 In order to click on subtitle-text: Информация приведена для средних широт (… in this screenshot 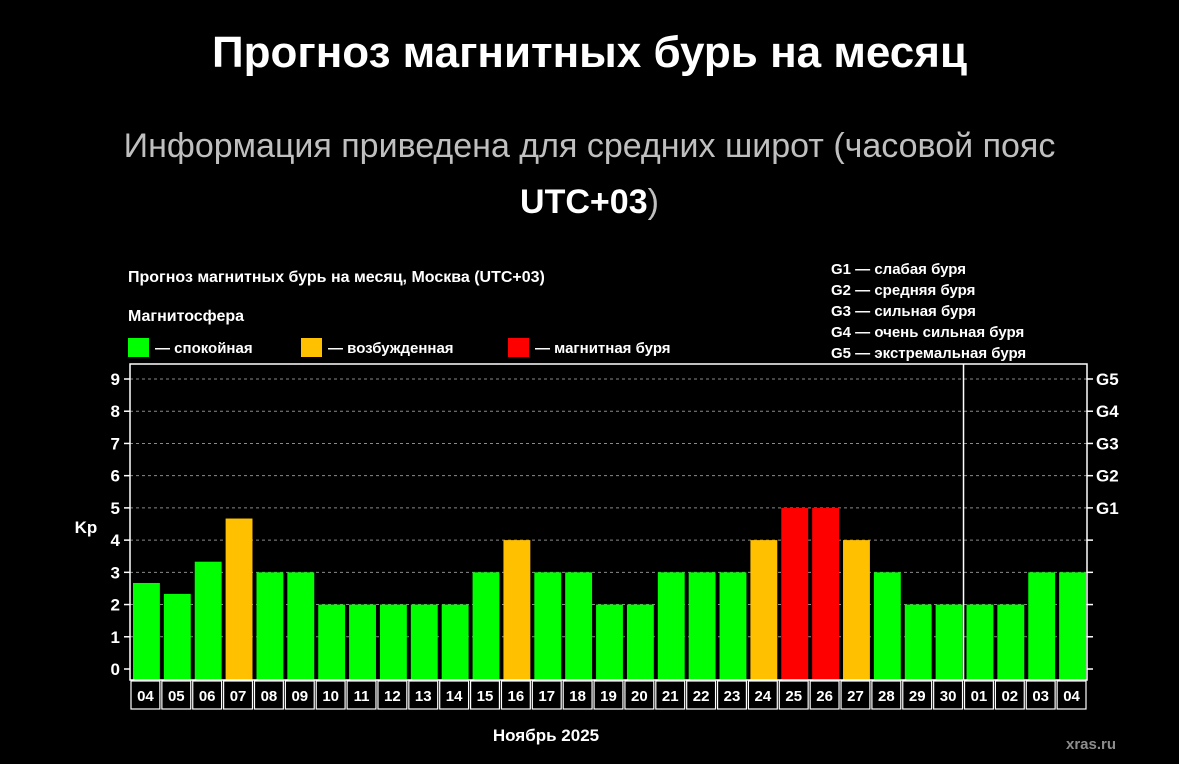, I will do `click(589, 146)`.